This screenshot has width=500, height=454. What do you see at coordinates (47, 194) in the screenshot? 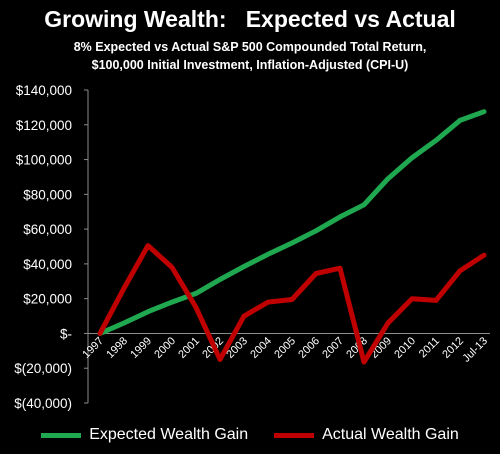
I see `y-tick-label: $80,000` at bounding box center [47, 194].